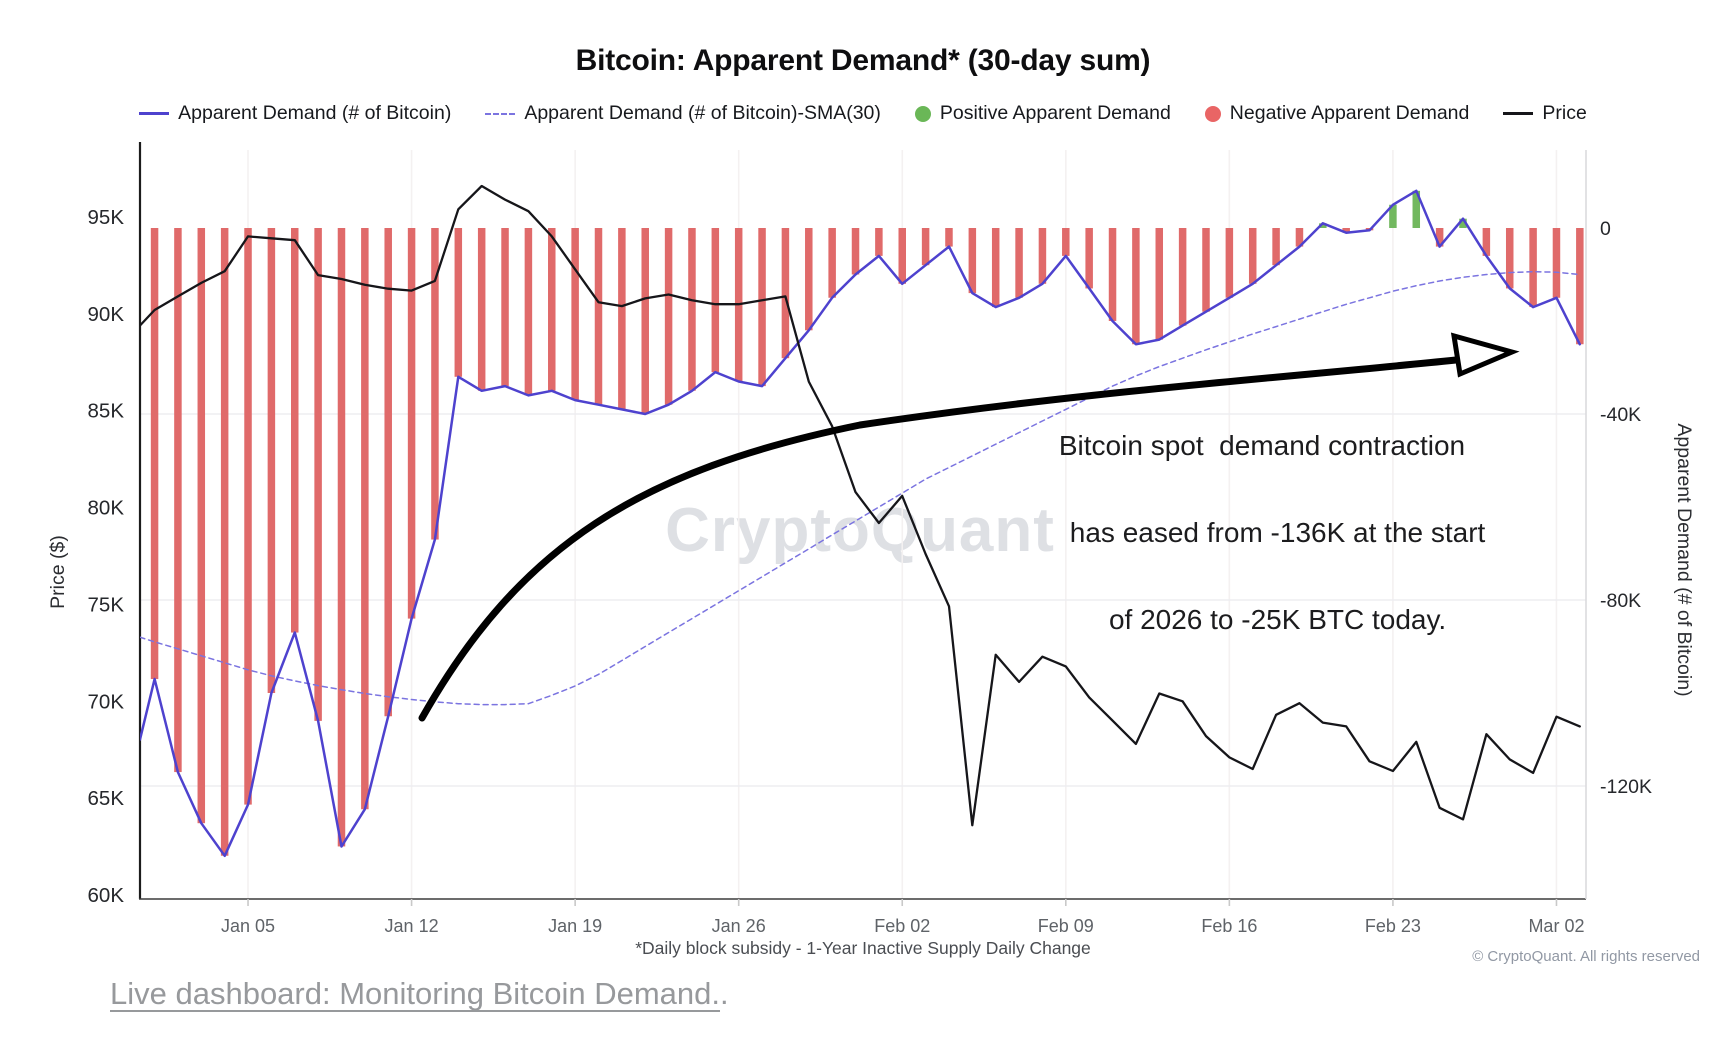  I want to click on x-tick-label: Jan 19, so click(575, 926).